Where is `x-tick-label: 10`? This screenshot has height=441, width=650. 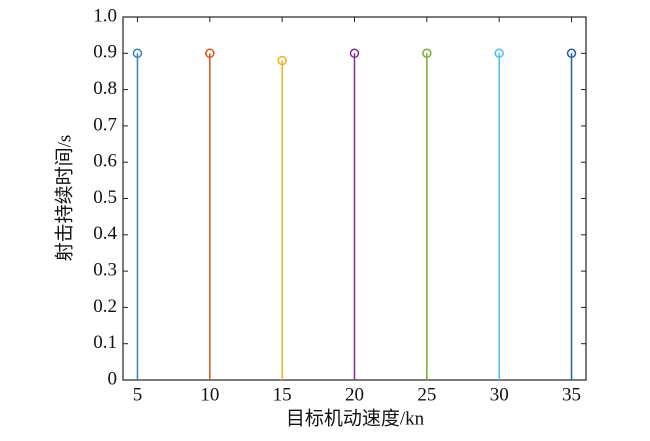 x-tick-label: 10 is located at coordinates (209, 394).